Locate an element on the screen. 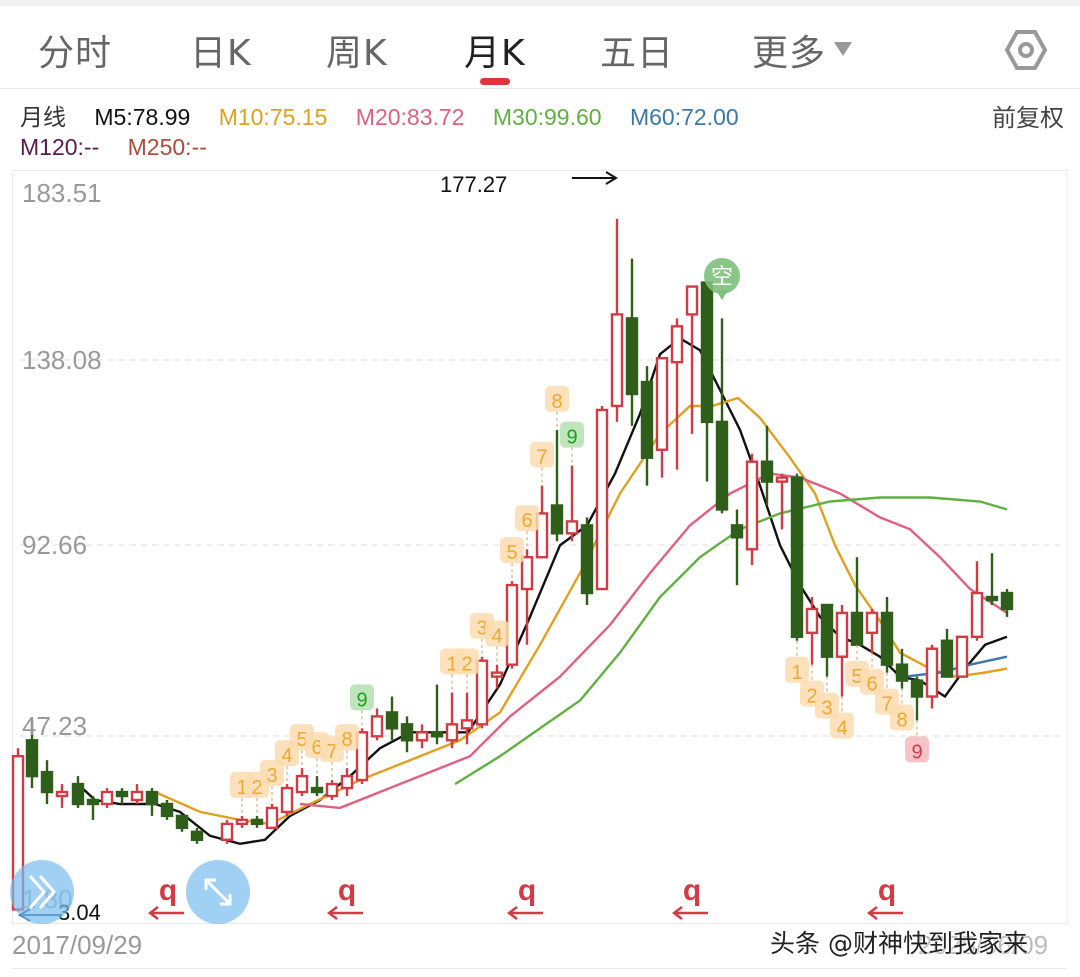 This screenshot has height=977, width=1080. tab-monthly-k: 月K is located at coordinates (495, 53).